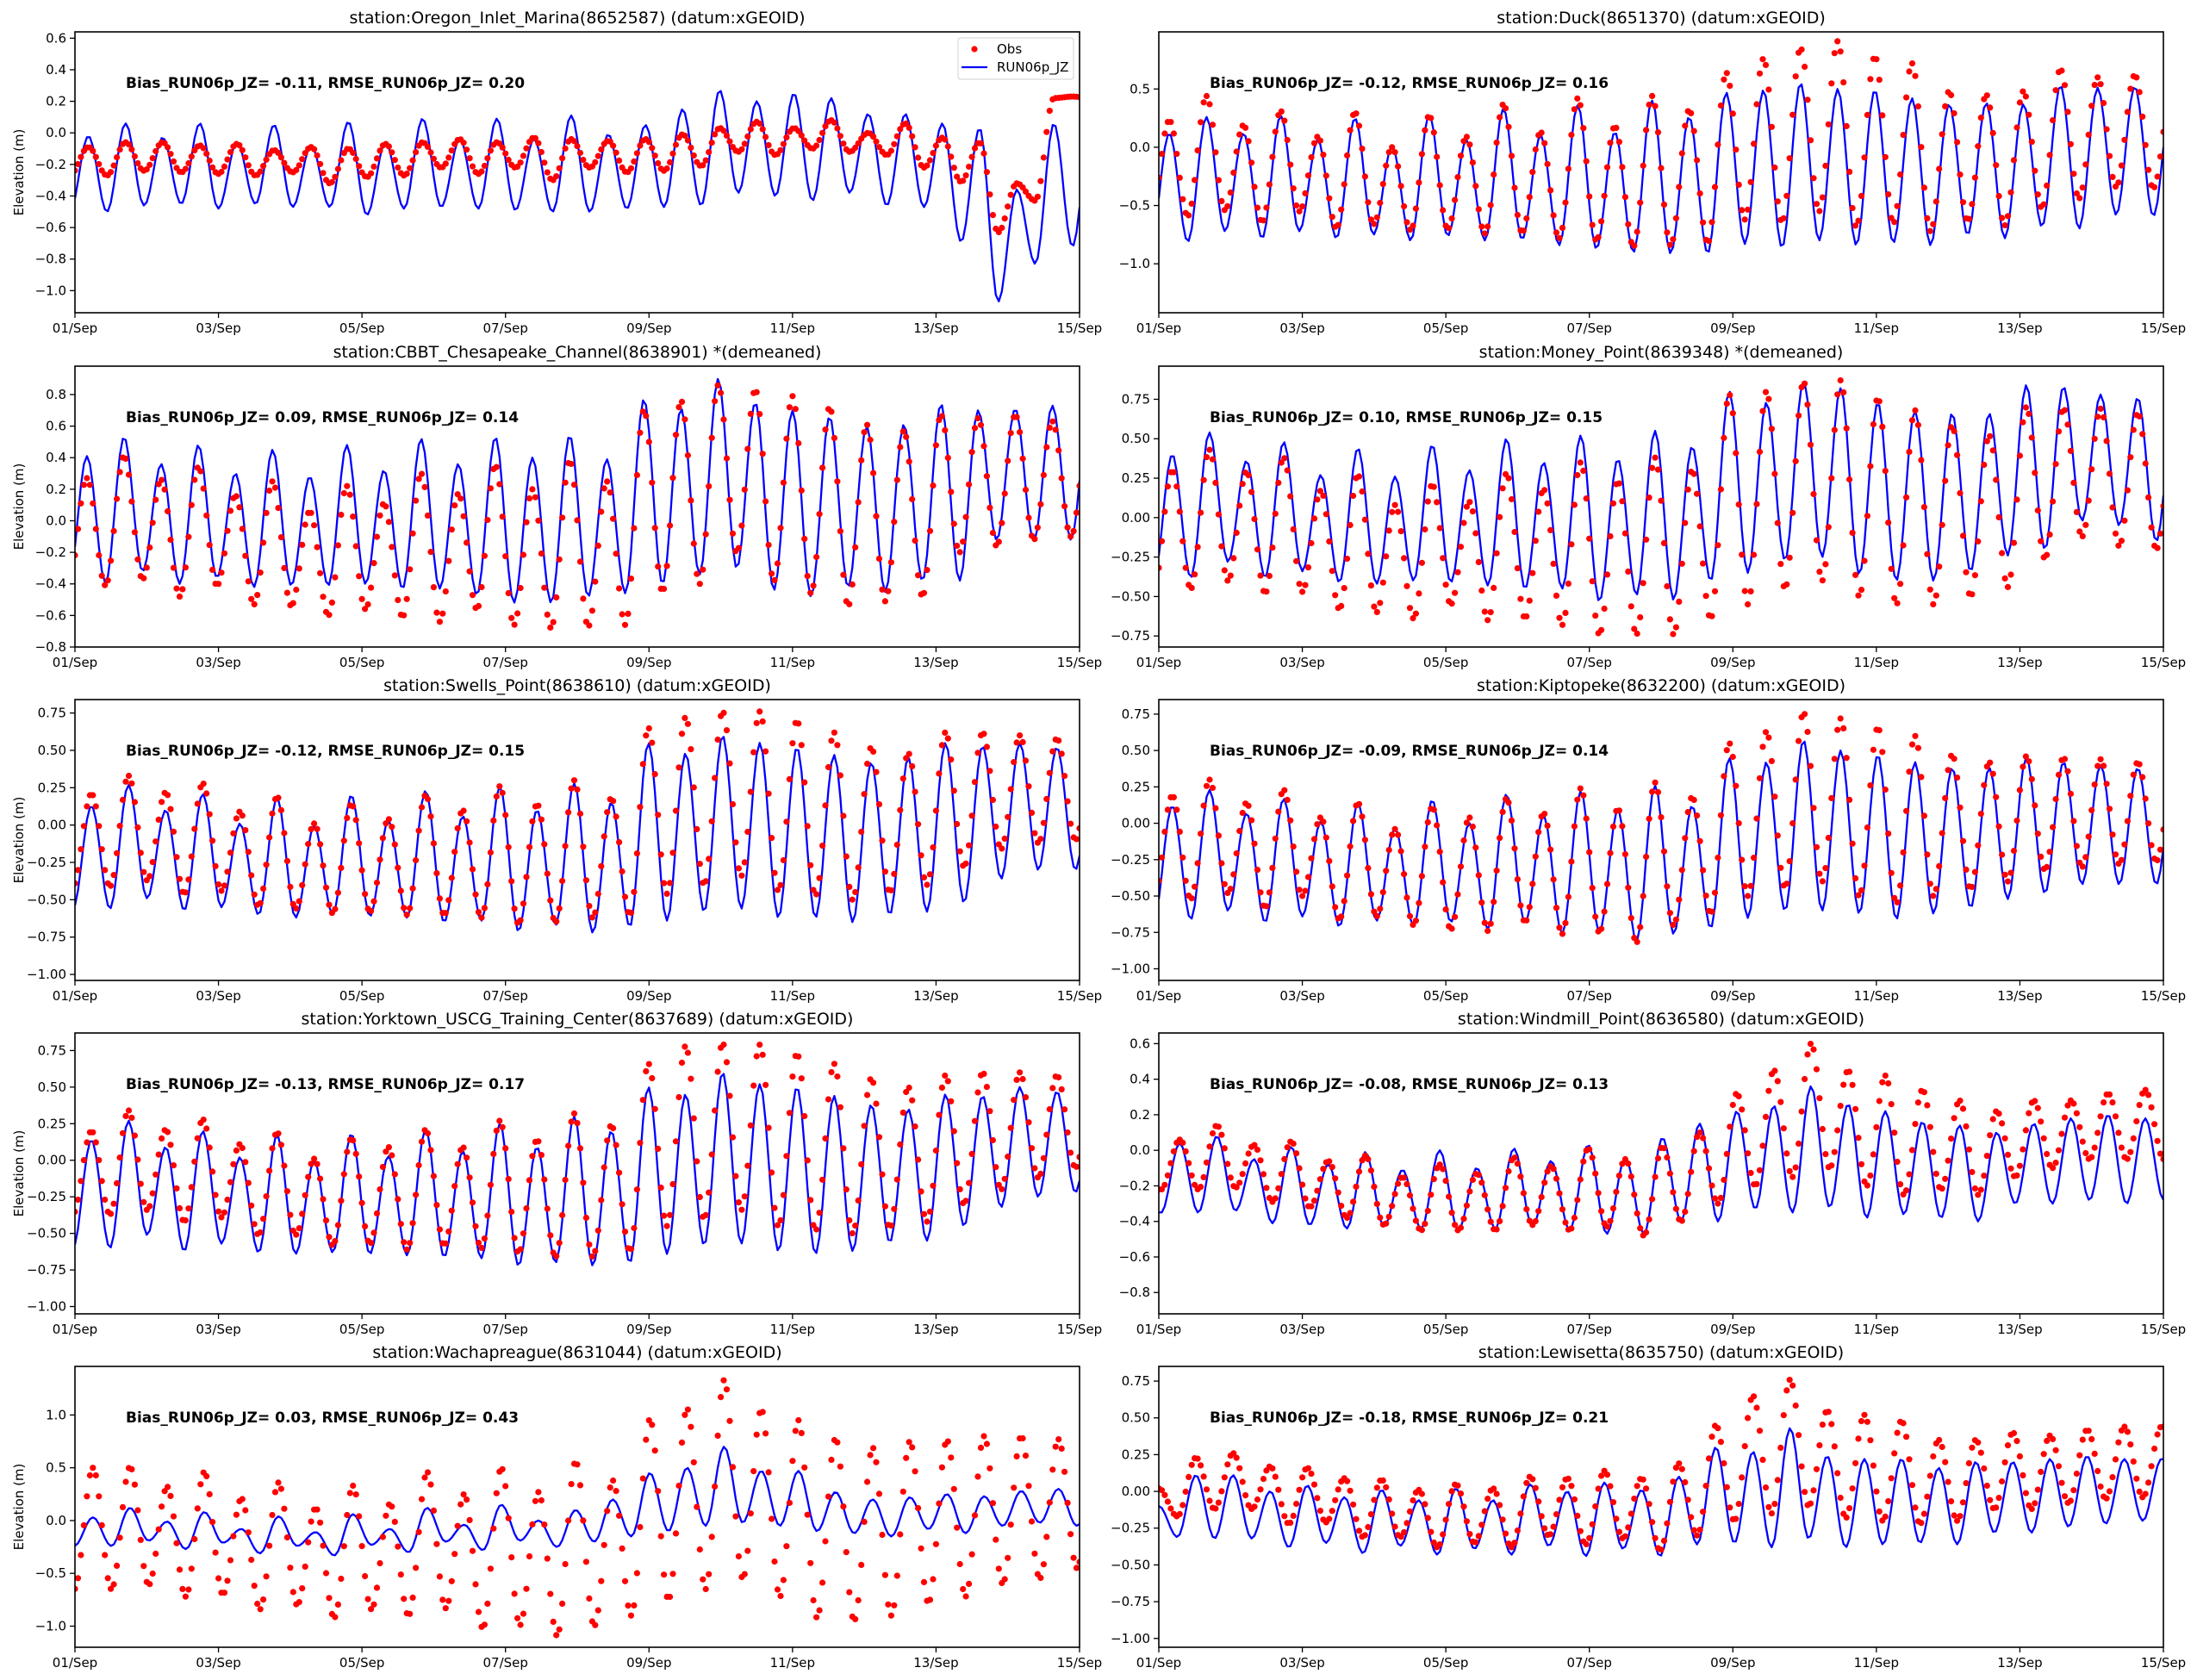 This screenshot has height=1680, width=2197. What do you see at coordinates (51, 165) in the screenshot?
I see `y-tick-label: −0.2` at bounding box center [51, 165].